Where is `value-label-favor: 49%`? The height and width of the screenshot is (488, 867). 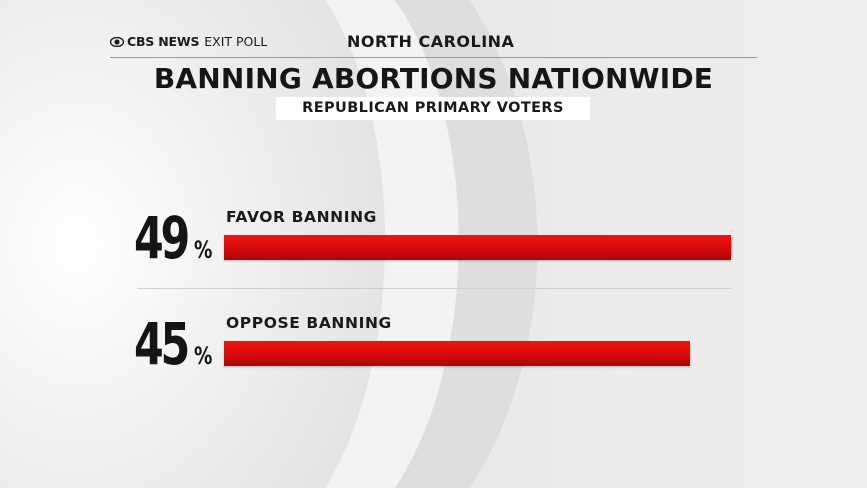 value-label-favor: 49% is located at coordinates (178, 238).